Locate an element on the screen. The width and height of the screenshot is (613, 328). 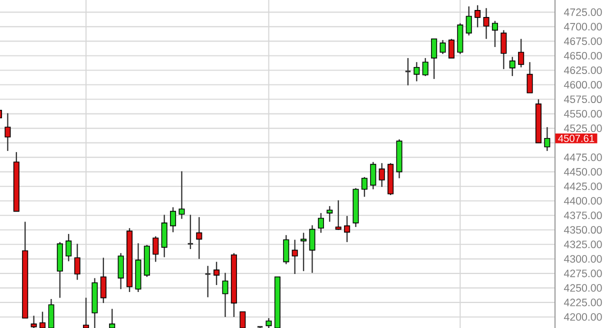
y-tick-label: 4550.00 is located at coordinates (583, 114).